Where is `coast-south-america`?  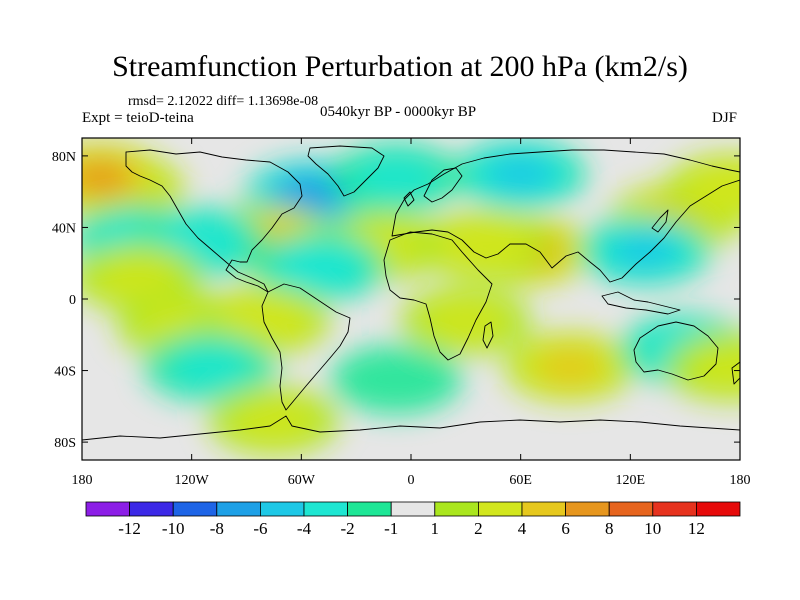 coast-south-america is located at coordinates (306, 347).